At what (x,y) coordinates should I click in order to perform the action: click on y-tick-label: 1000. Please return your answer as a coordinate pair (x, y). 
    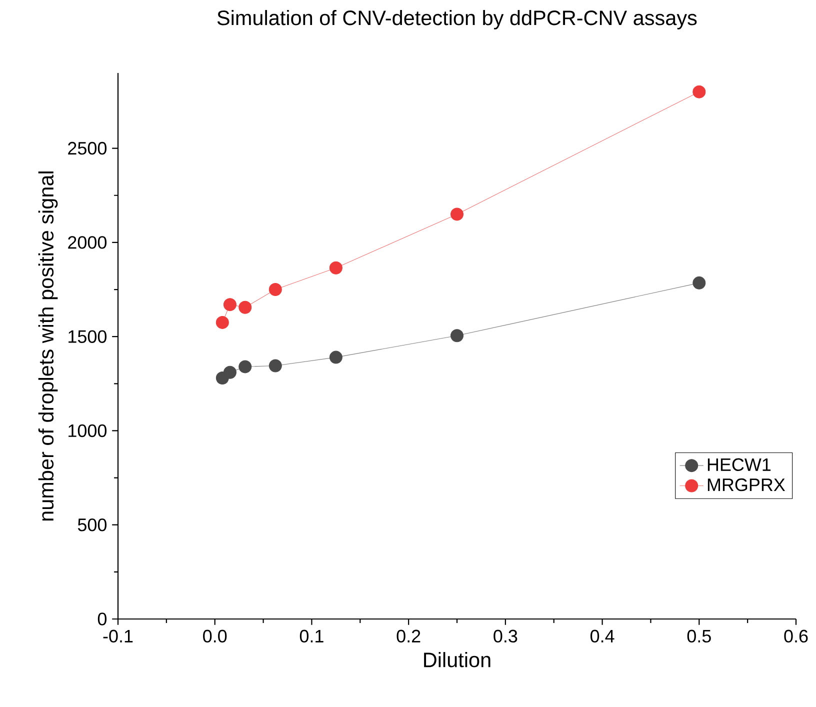
    Looking at the image, I should click on (87, 431).